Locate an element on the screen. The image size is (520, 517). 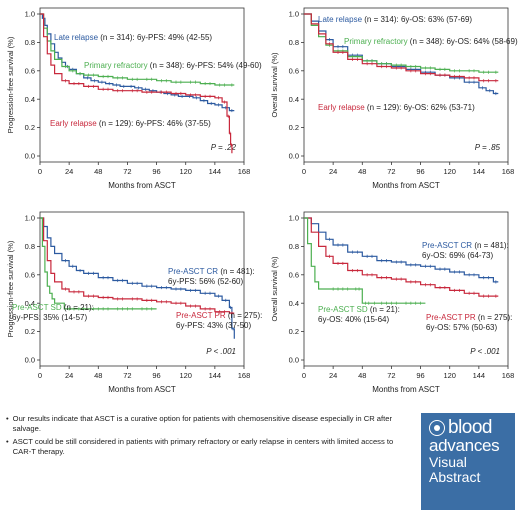
y-axis-label: Overall survival (%) is located at coordinates (274, 289).